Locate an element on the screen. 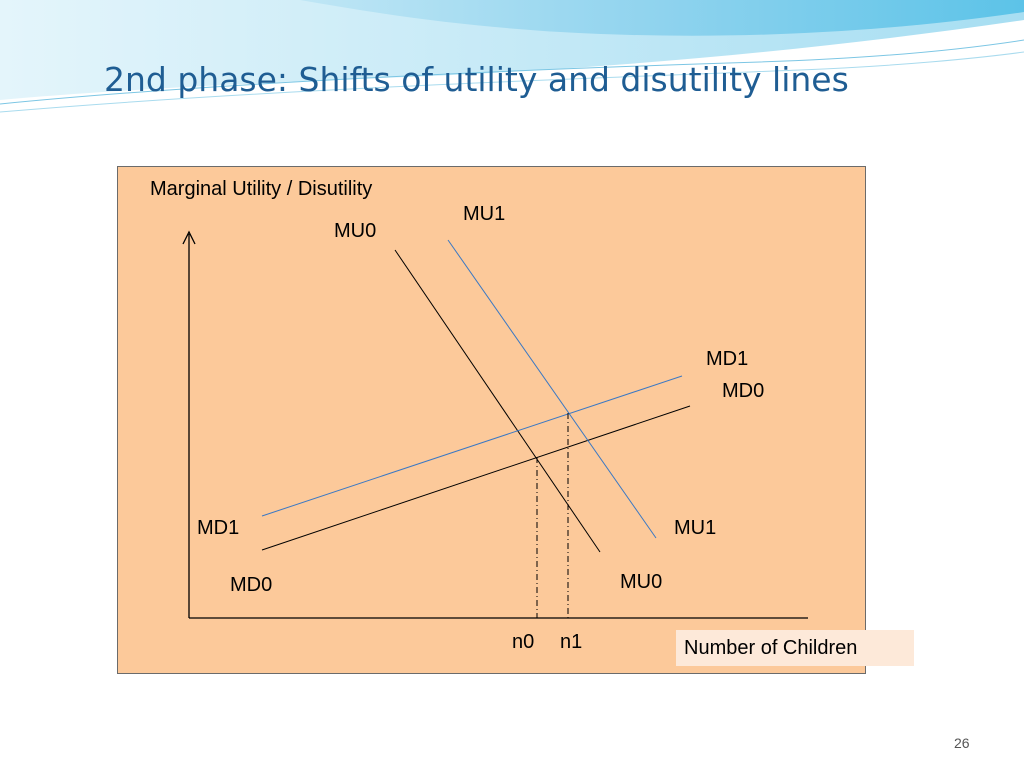 Image resolution: width=1024 pixels, height=768 pixels. page-number: 26 is located at coordinates (962, 743).